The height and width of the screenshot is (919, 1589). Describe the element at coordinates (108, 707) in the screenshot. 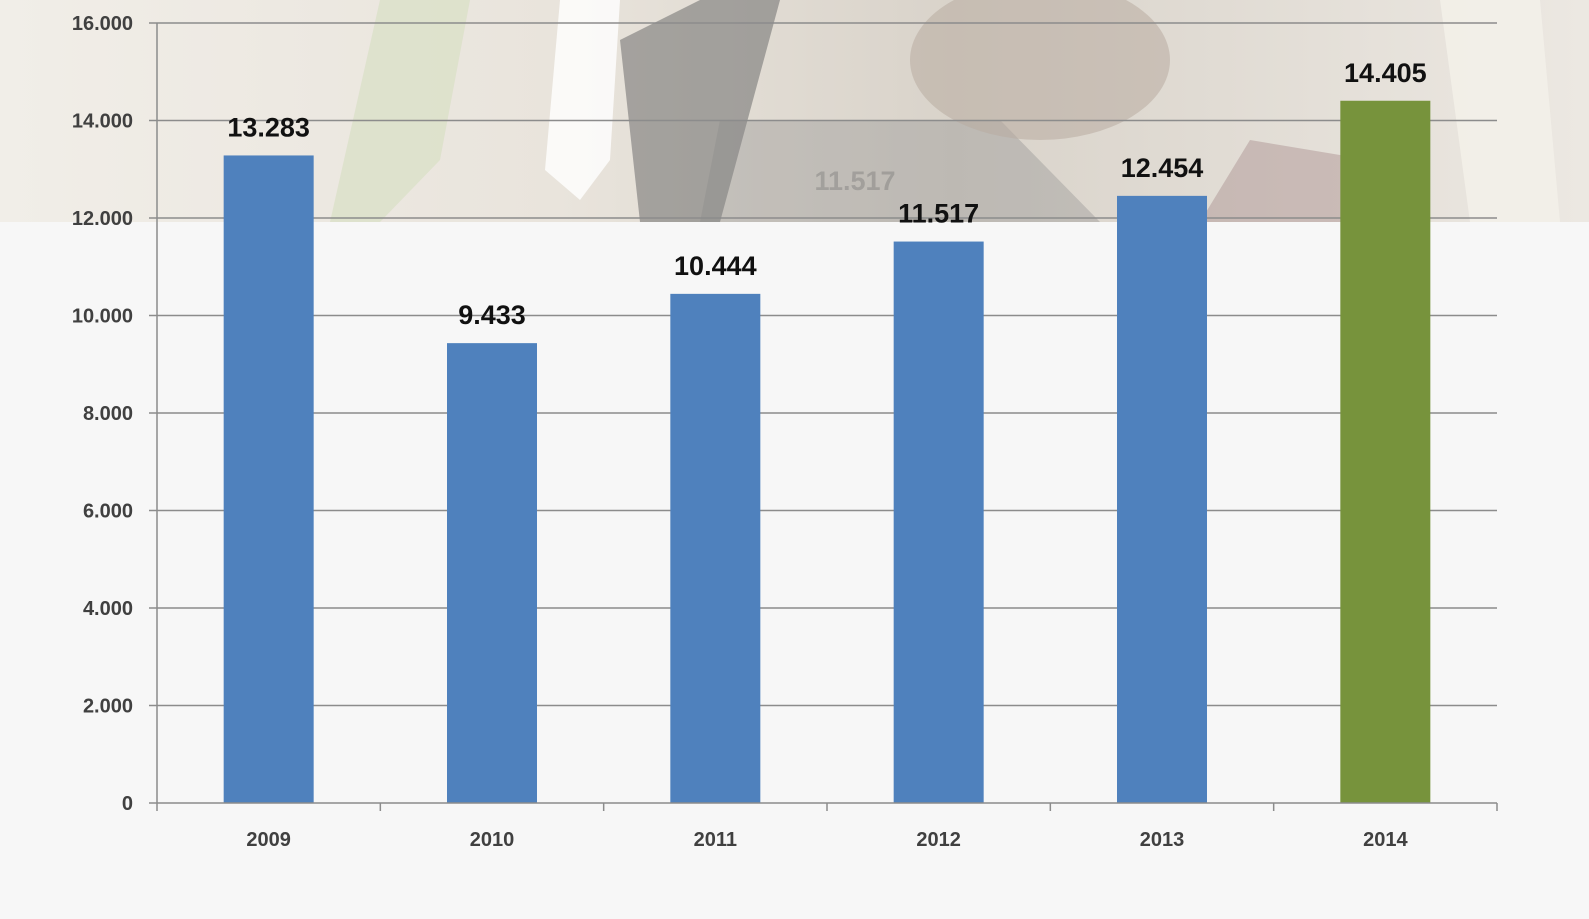

I see `y-tick-label: 2.000` at that location.